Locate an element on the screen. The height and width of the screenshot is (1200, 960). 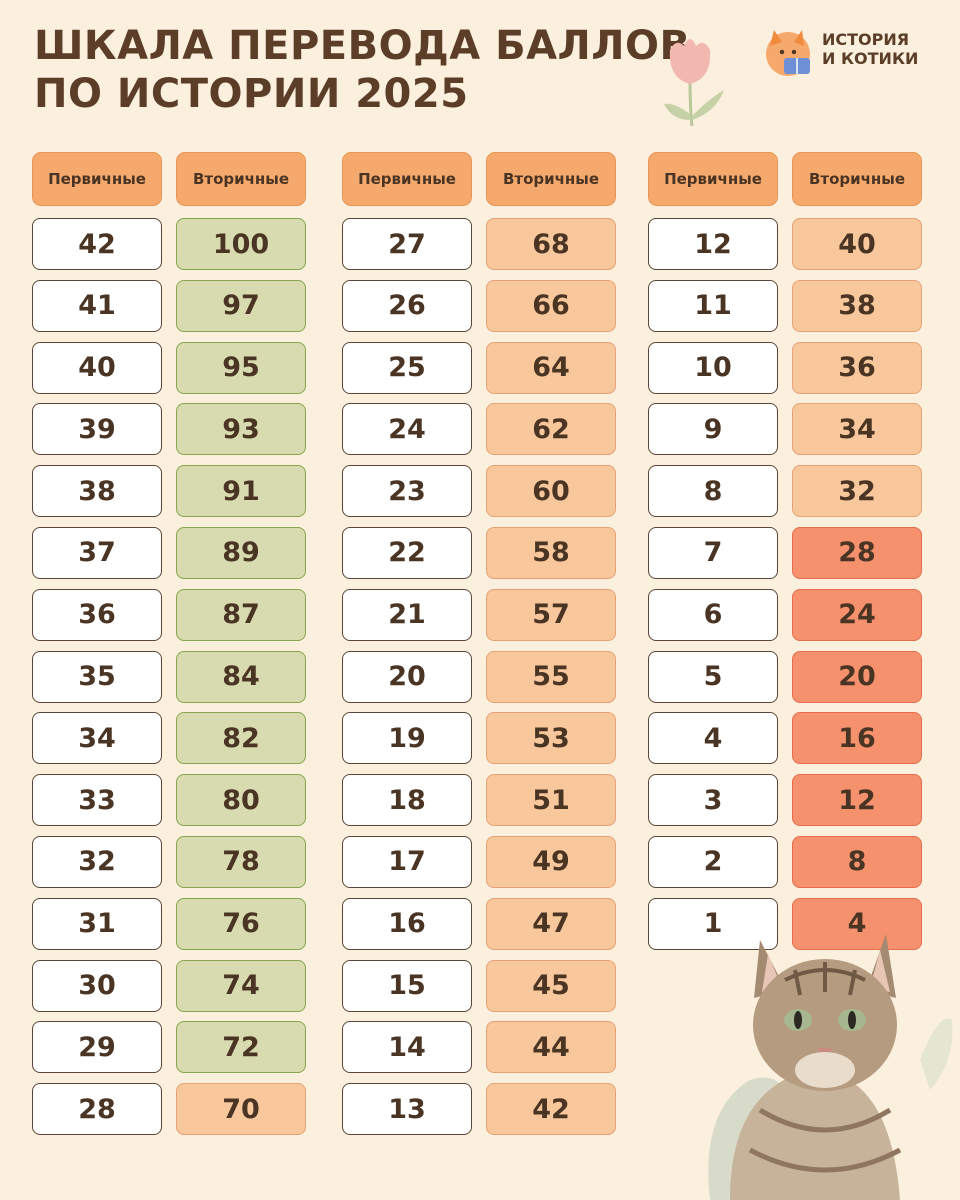
secondary-score-cell: 38 is located at coordinates (857, 305).